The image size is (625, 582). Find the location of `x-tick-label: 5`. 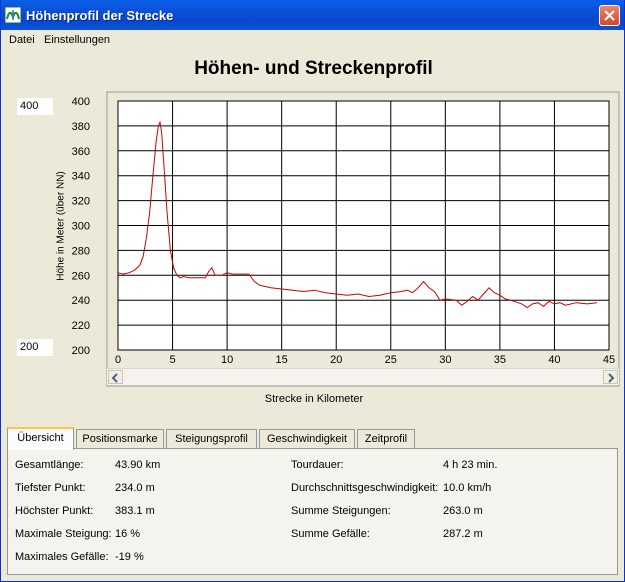

x-tick-label: 5 is located at coordinates (172, 360).